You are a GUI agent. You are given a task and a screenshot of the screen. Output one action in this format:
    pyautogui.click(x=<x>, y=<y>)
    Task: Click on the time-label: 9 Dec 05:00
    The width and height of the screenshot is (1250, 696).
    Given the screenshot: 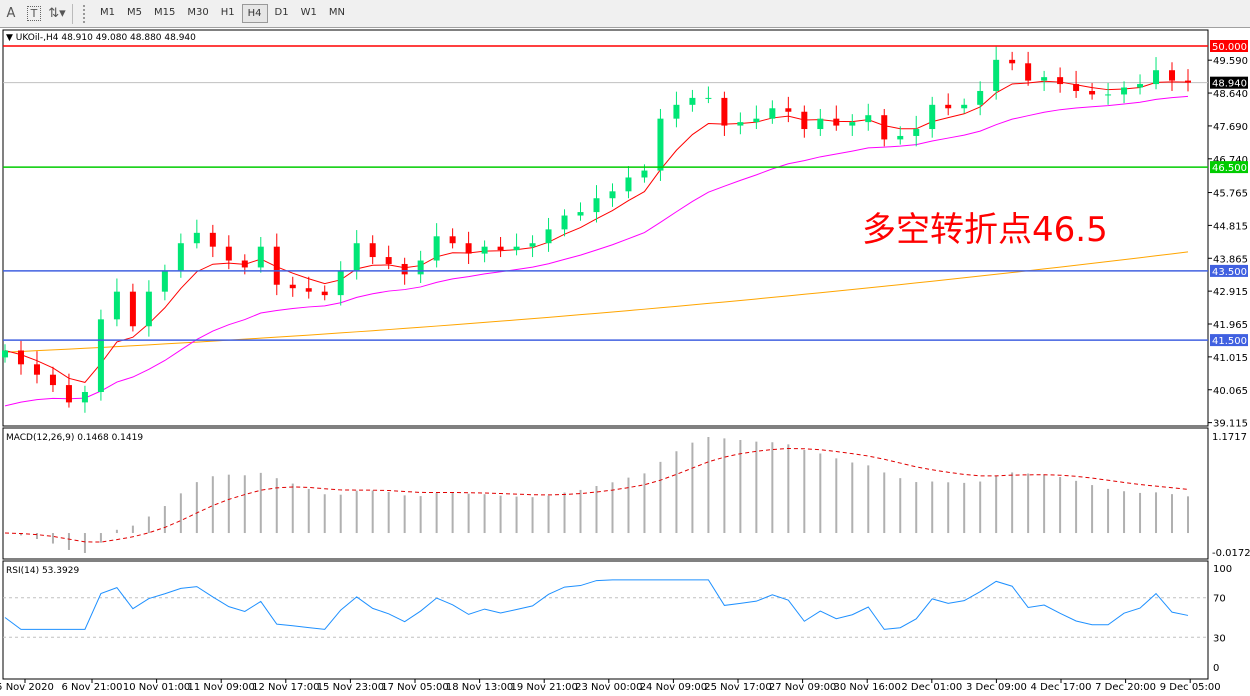 What is the action you would take?
    pyautogui.click(x=1190, y=687)
    